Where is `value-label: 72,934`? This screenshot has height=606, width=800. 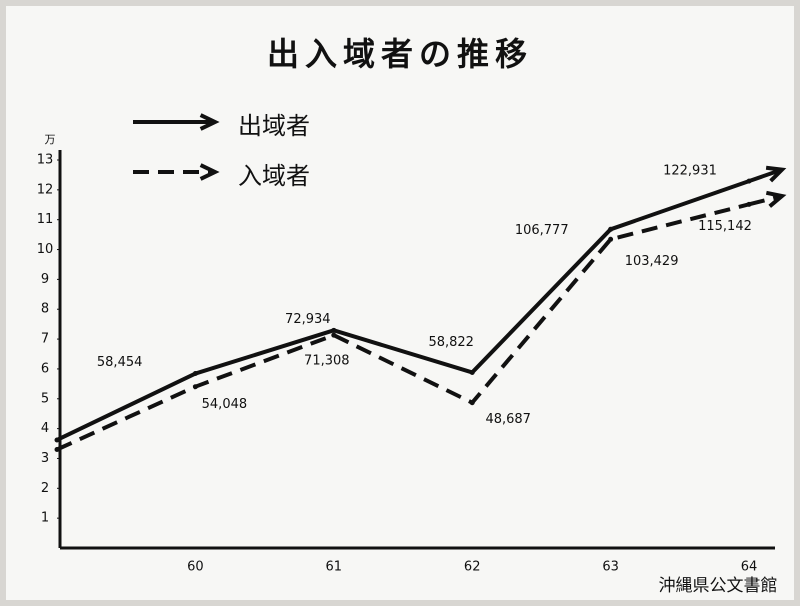 value-label: 72,934 is located at coordinates (308, 319).